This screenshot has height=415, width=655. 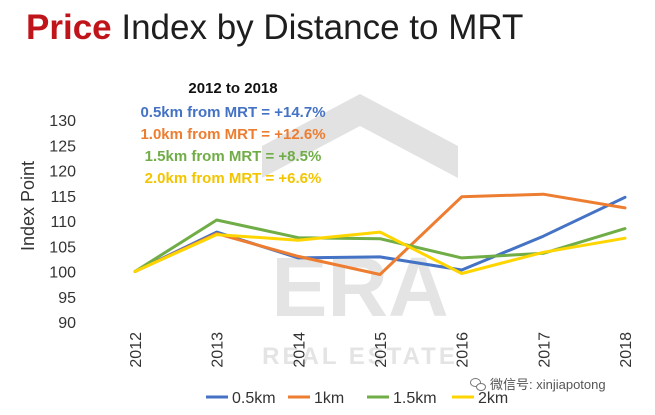 I want to click on wechat-watermark: 微信号: xinjiapotong, so click(x=538, y=383).